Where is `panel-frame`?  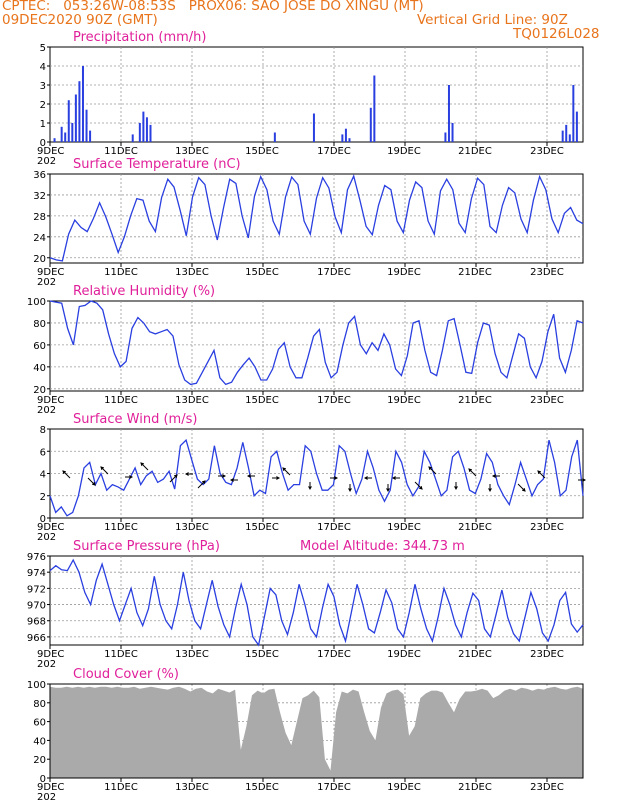 panel-frame is located at coordinates (316, 346).